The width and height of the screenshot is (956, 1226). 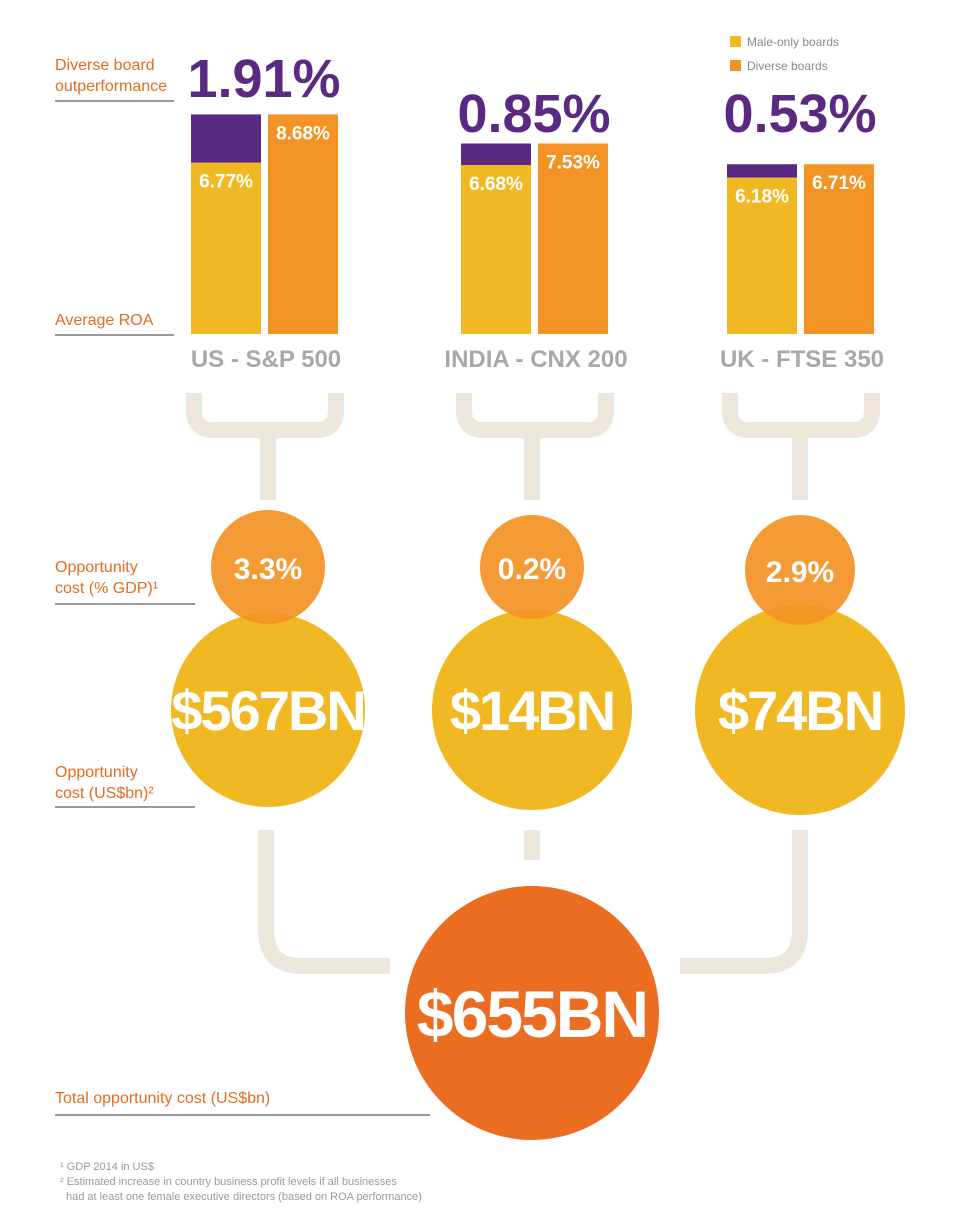 What do you see at coordinates (268, 569) in the screenshot?
I see `gdp-pct-value: 3.3%` at bounding box center [268, 569].